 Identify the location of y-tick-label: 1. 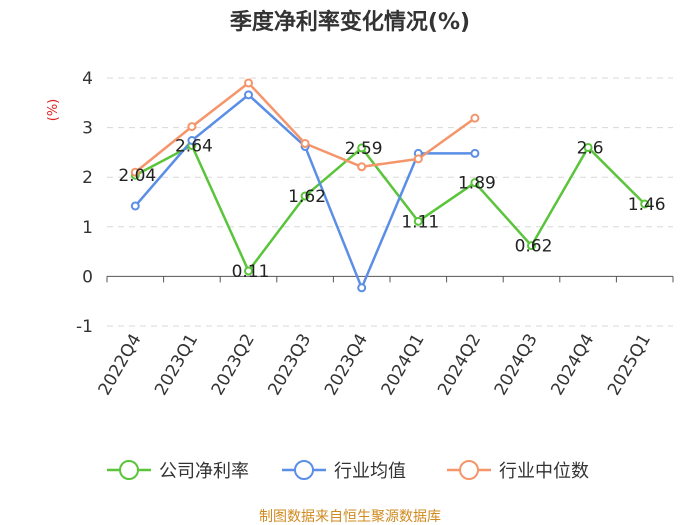
(87, 228).